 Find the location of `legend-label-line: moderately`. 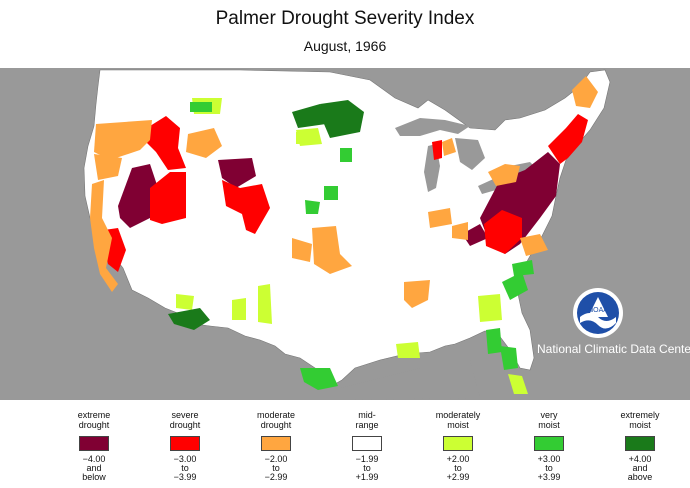

legend-label-line: moderately is located at coordinates (458, 415).